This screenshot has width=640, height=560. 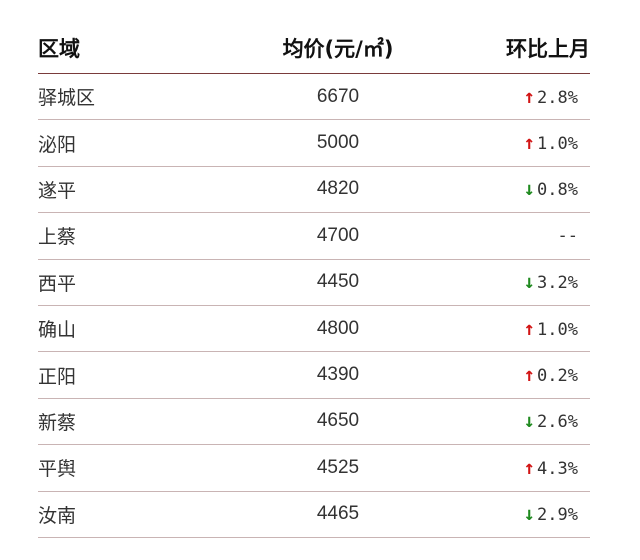 I want to click on header-change: 环比上月, so click(x=548, y=49).